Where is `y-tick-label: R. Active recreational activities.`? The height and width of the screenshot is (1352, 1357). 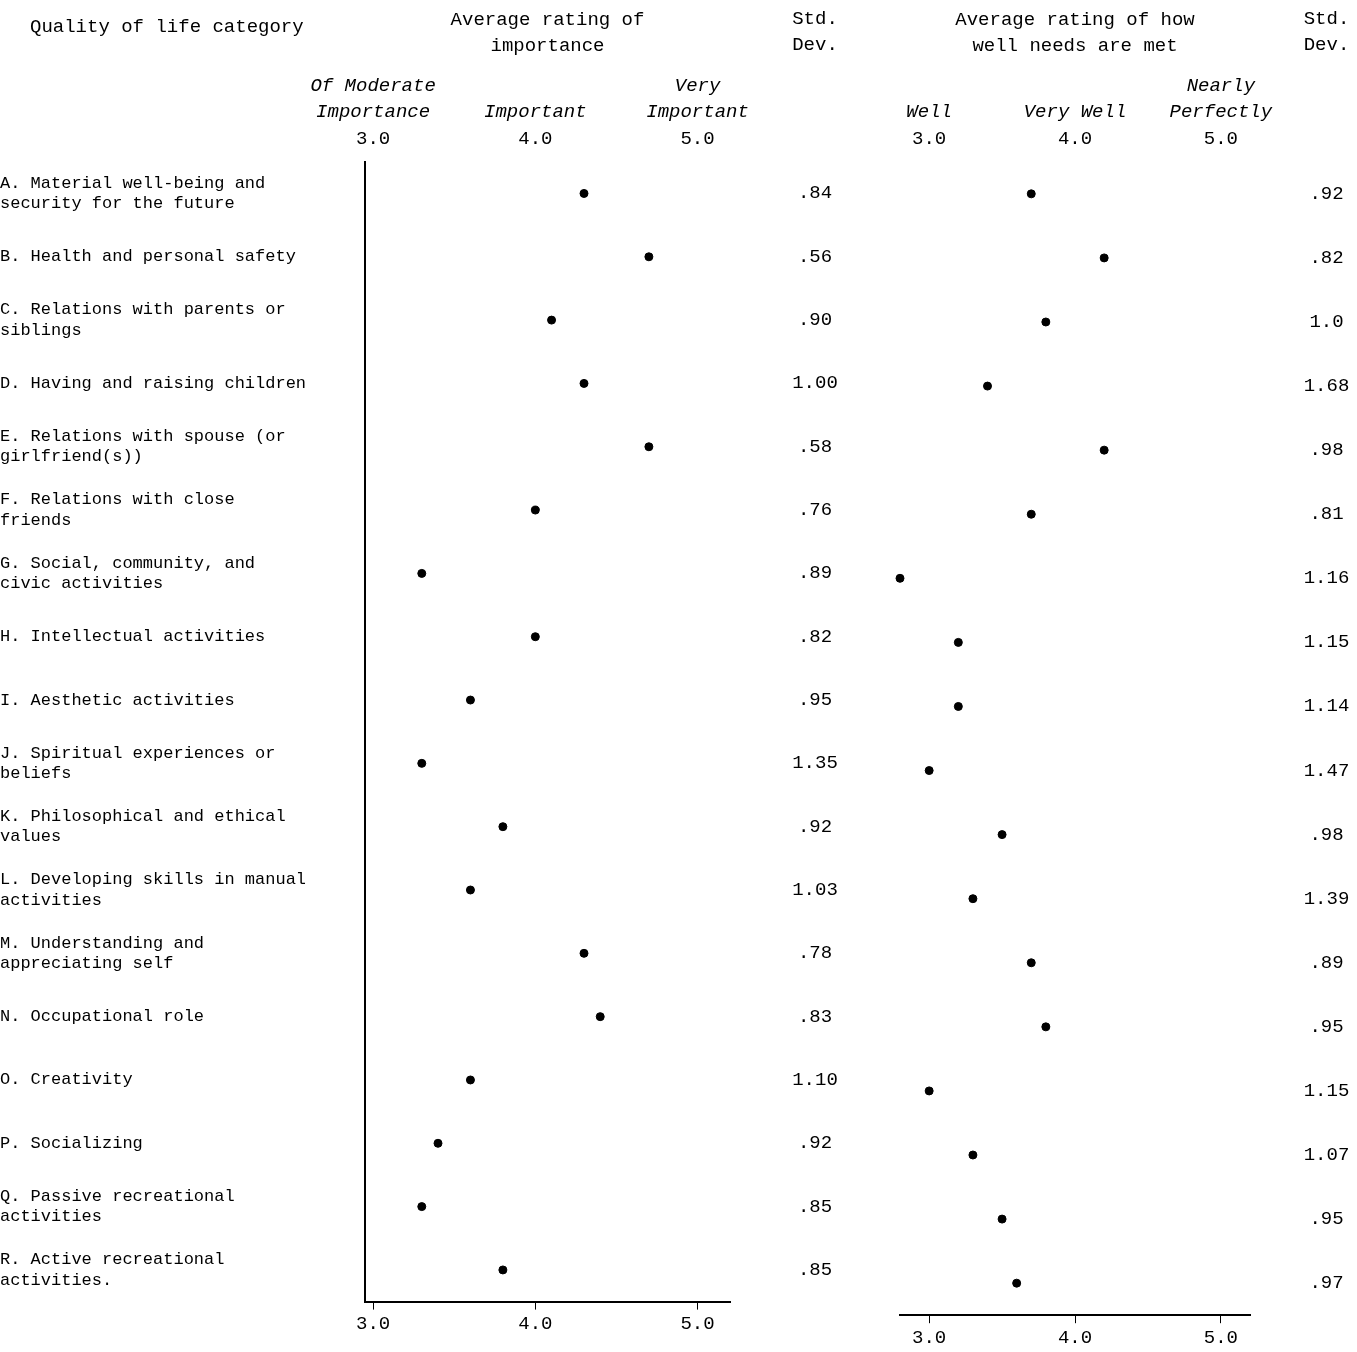
y-tick-label: R. Active recreational activities. is located at coordinates (112, 1270).